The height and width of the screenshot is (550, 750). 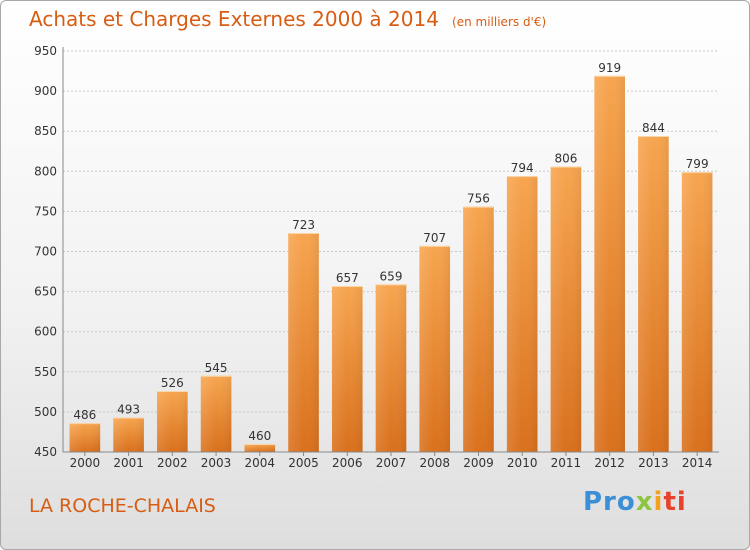 What do you see at coordinates (303, 342) in the screenshot?
I see `bar-shade-2005` at bounding box center [303, 342].